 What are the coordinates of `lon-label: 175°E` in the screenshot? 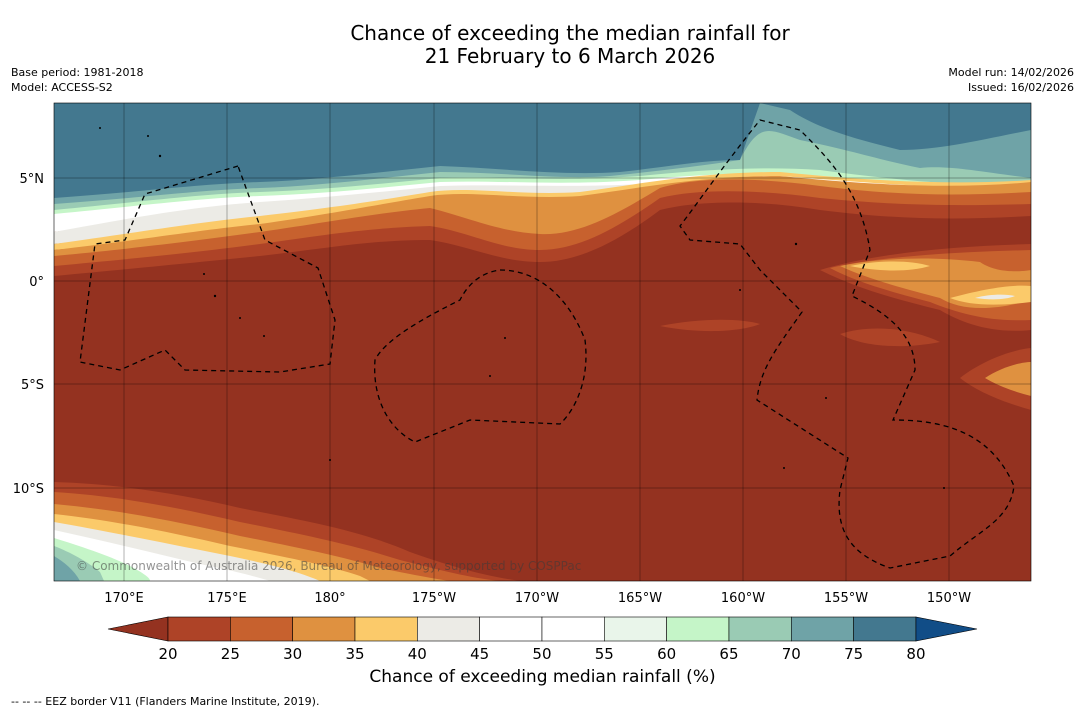 It's located at (227, 598).